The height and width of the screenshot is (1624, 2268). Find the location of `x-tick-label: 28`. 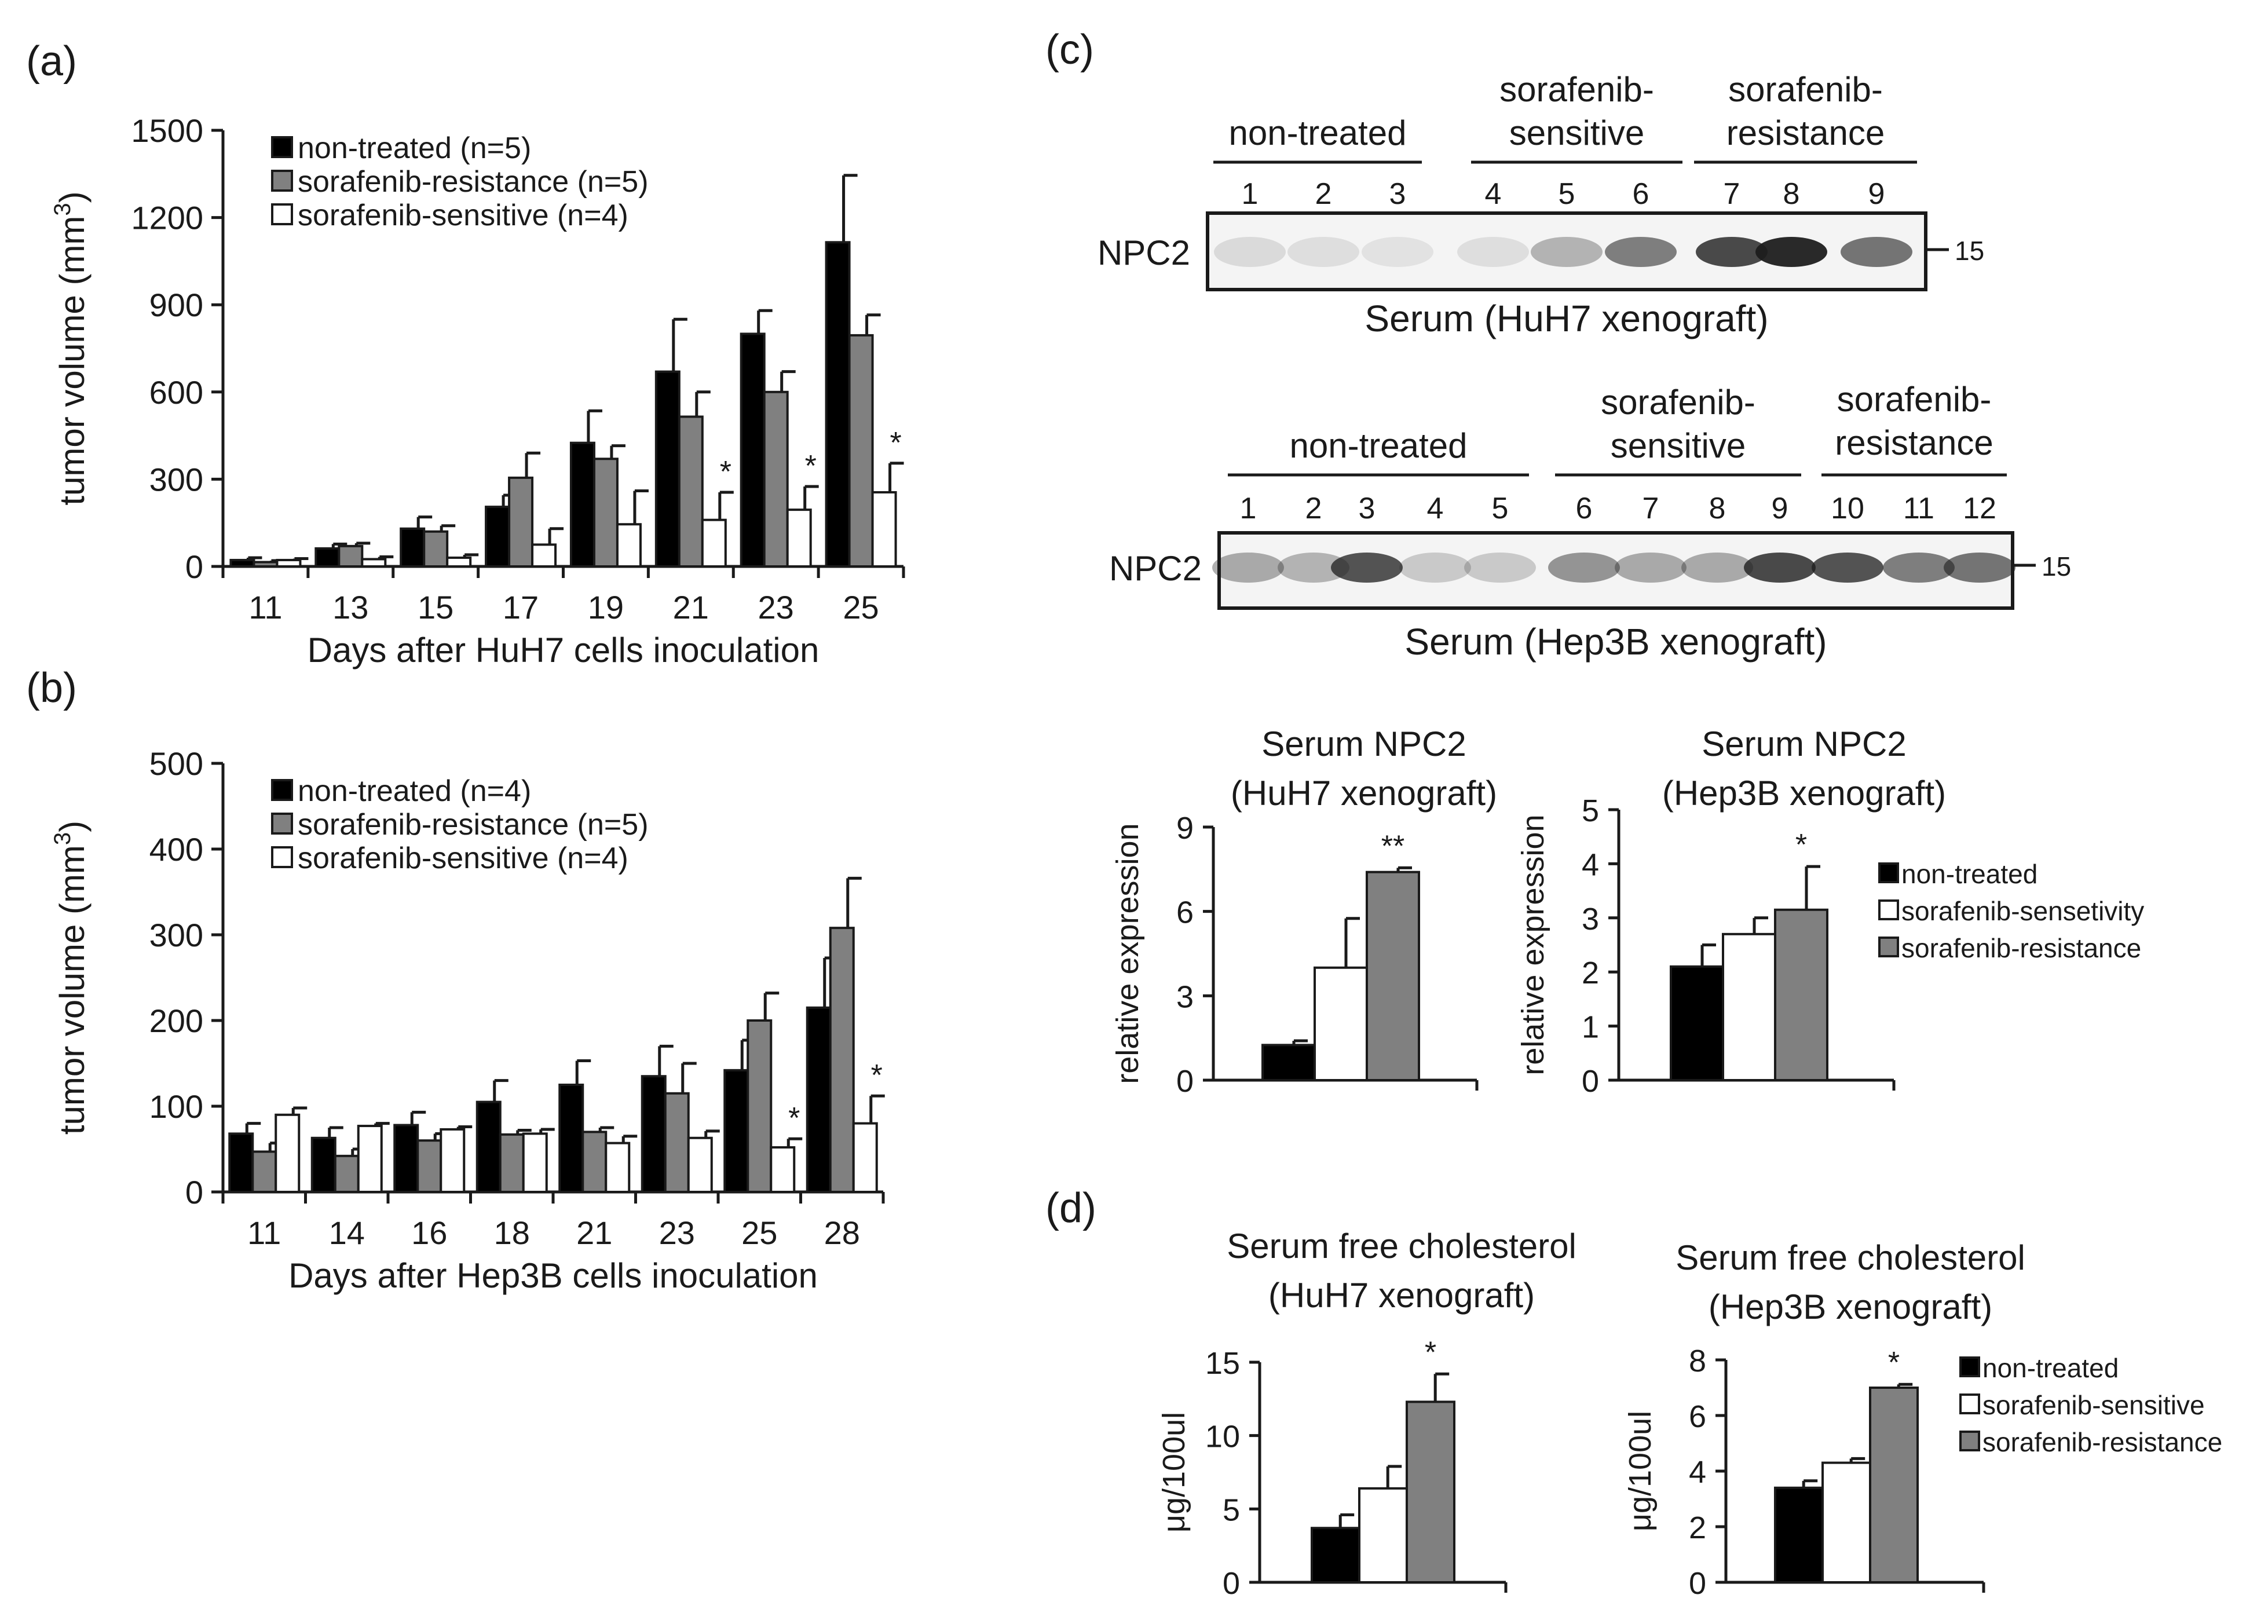

x-tick-label: 28 is located at coordinates (842, 1233).